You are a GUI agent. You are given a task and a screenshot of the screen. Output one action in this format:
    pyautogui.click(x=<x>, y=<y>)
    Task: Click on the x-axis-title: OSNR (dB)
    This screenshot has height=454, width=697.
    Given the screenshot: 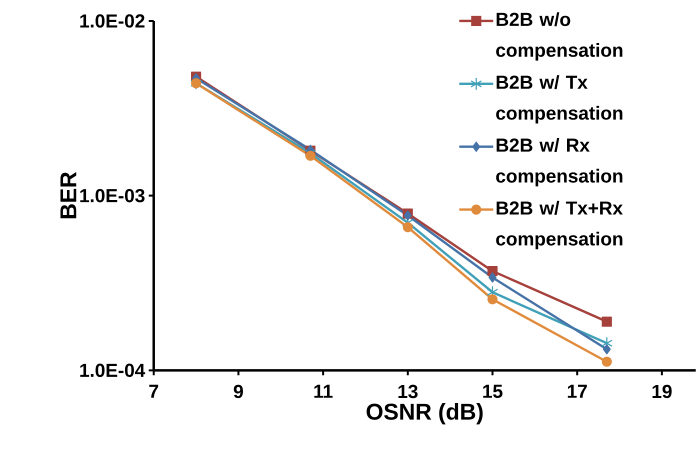 What is the action you would take?
    pyautogui.click(x=424, y=413)
    